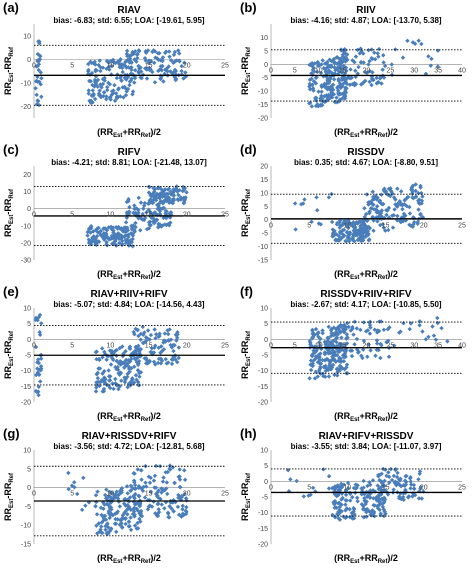 The width and height of the screenshot is (474, 572). What do you see at coordinates (263, 403) in the screenshot?
I see `y-tick-label: -20` at bounding box center [263, 403].